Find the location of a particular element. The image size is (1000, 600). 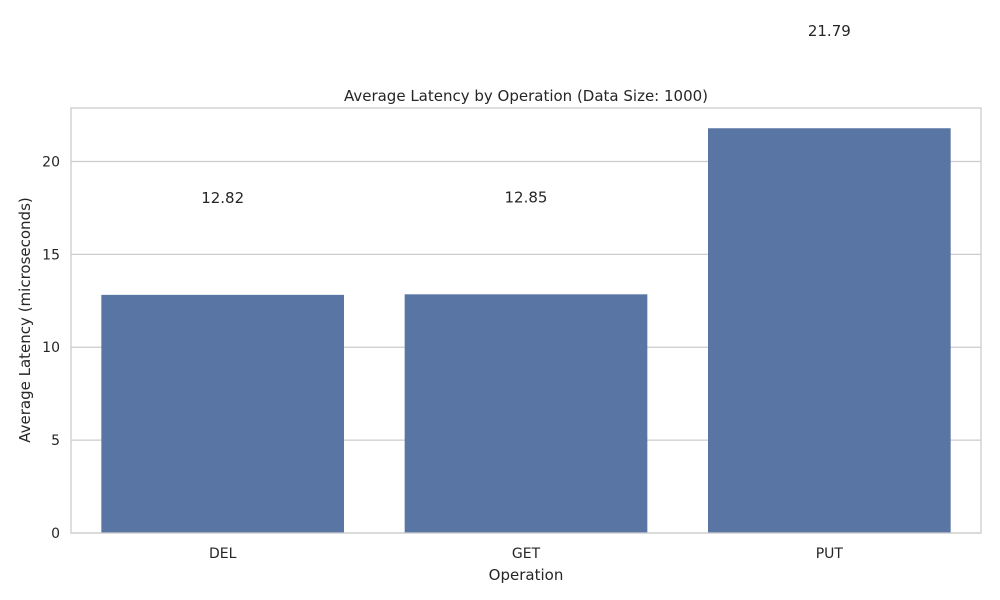

y-tick-label: 0 is located at coordinates (55, 534).